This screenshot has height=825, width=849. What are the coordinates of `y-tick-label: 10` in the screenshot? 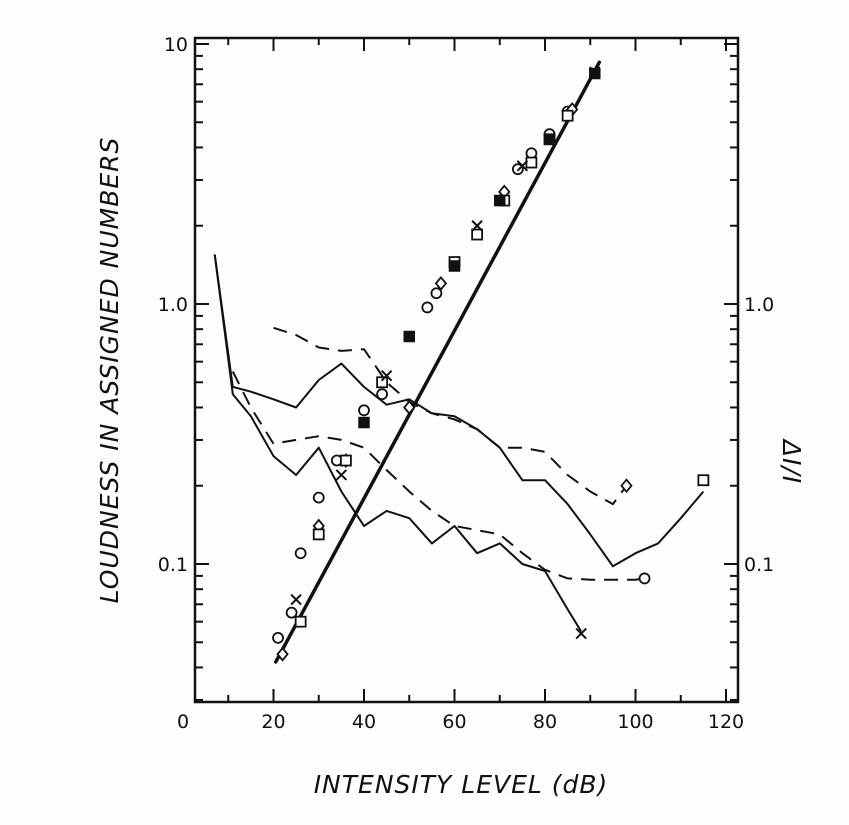 It's located at (176, 45).